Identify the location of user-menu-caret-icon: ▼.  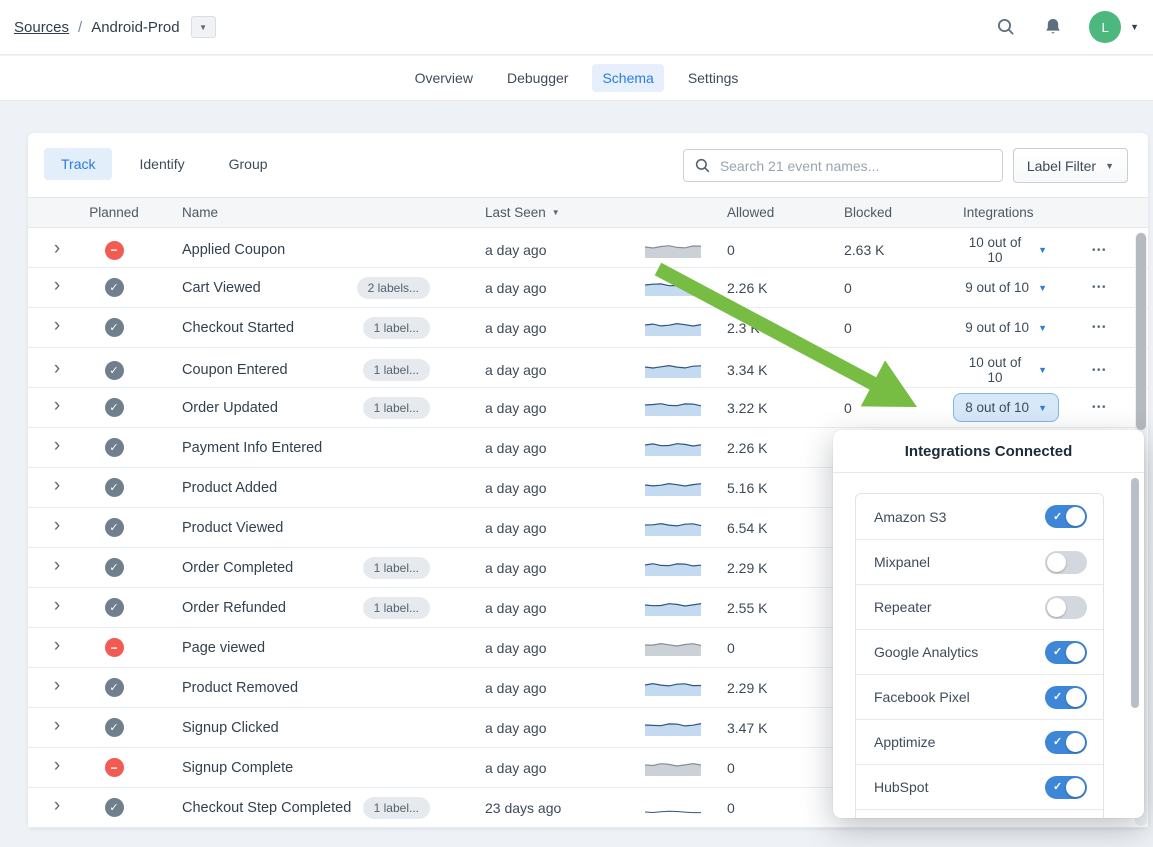
(1134, 27).